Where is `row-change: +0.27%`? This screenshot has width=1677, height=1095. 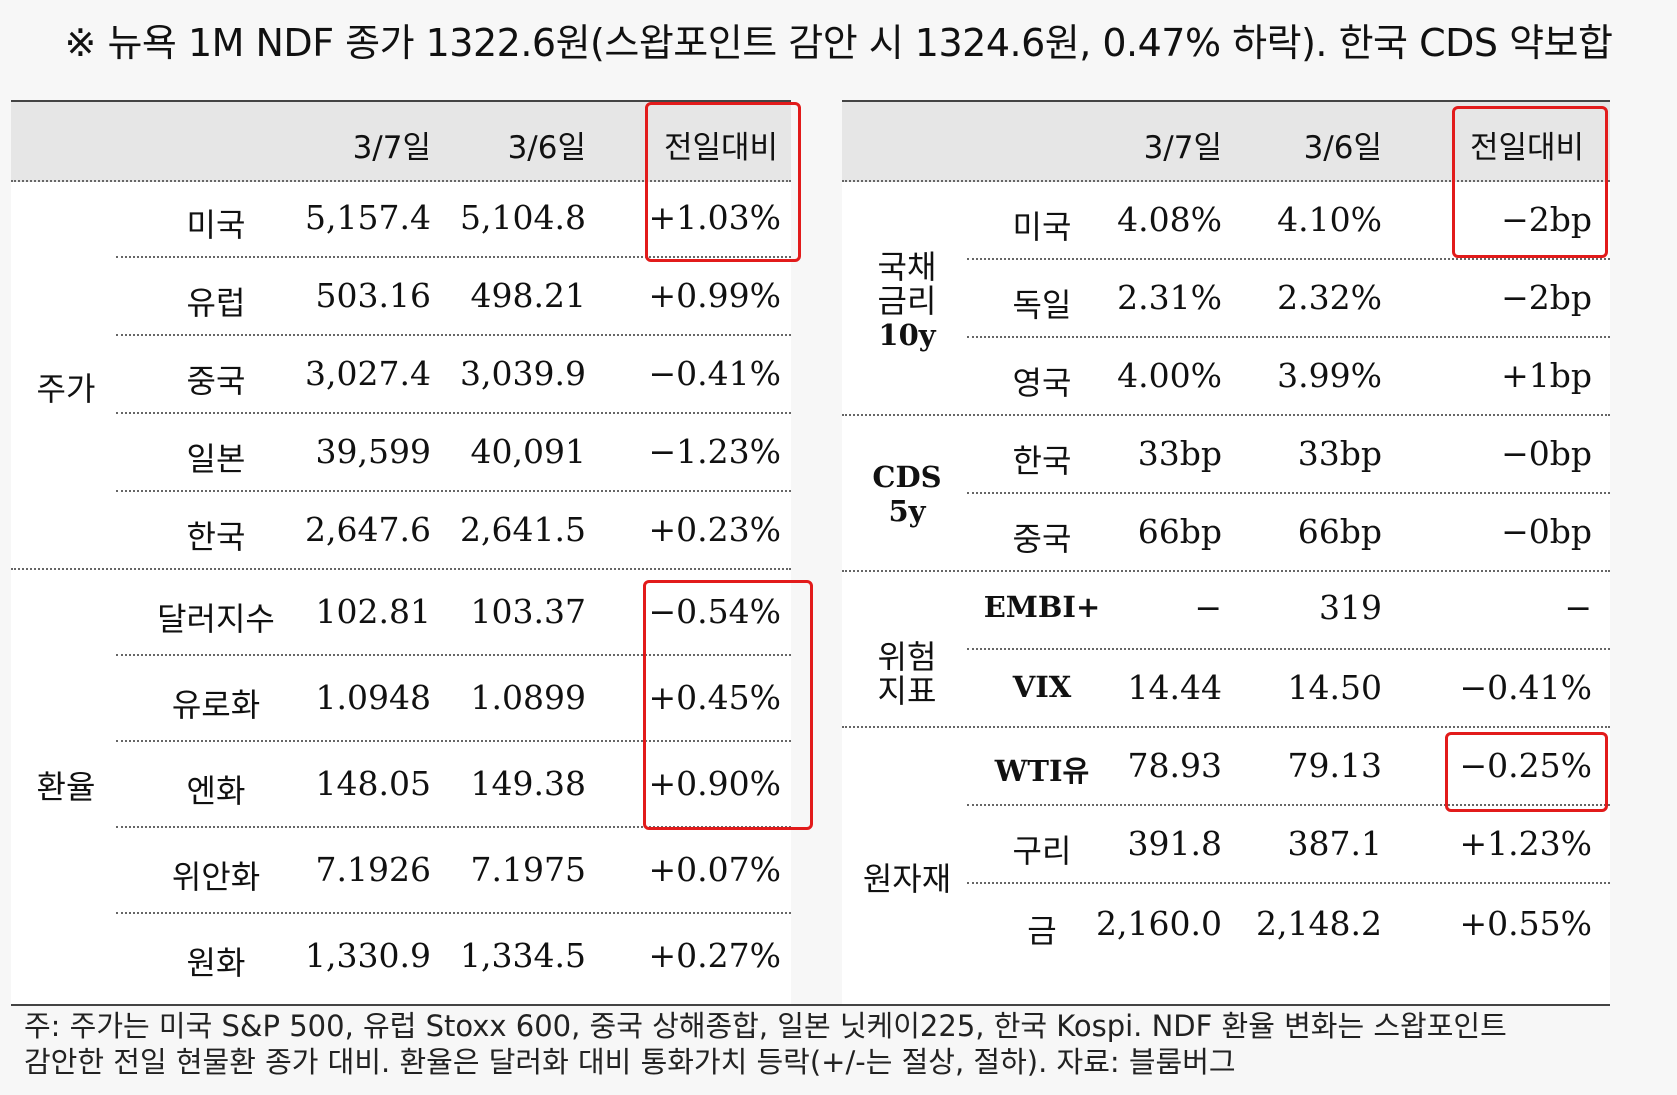 row-change: +0.27% is located at coordinates (714, 955).